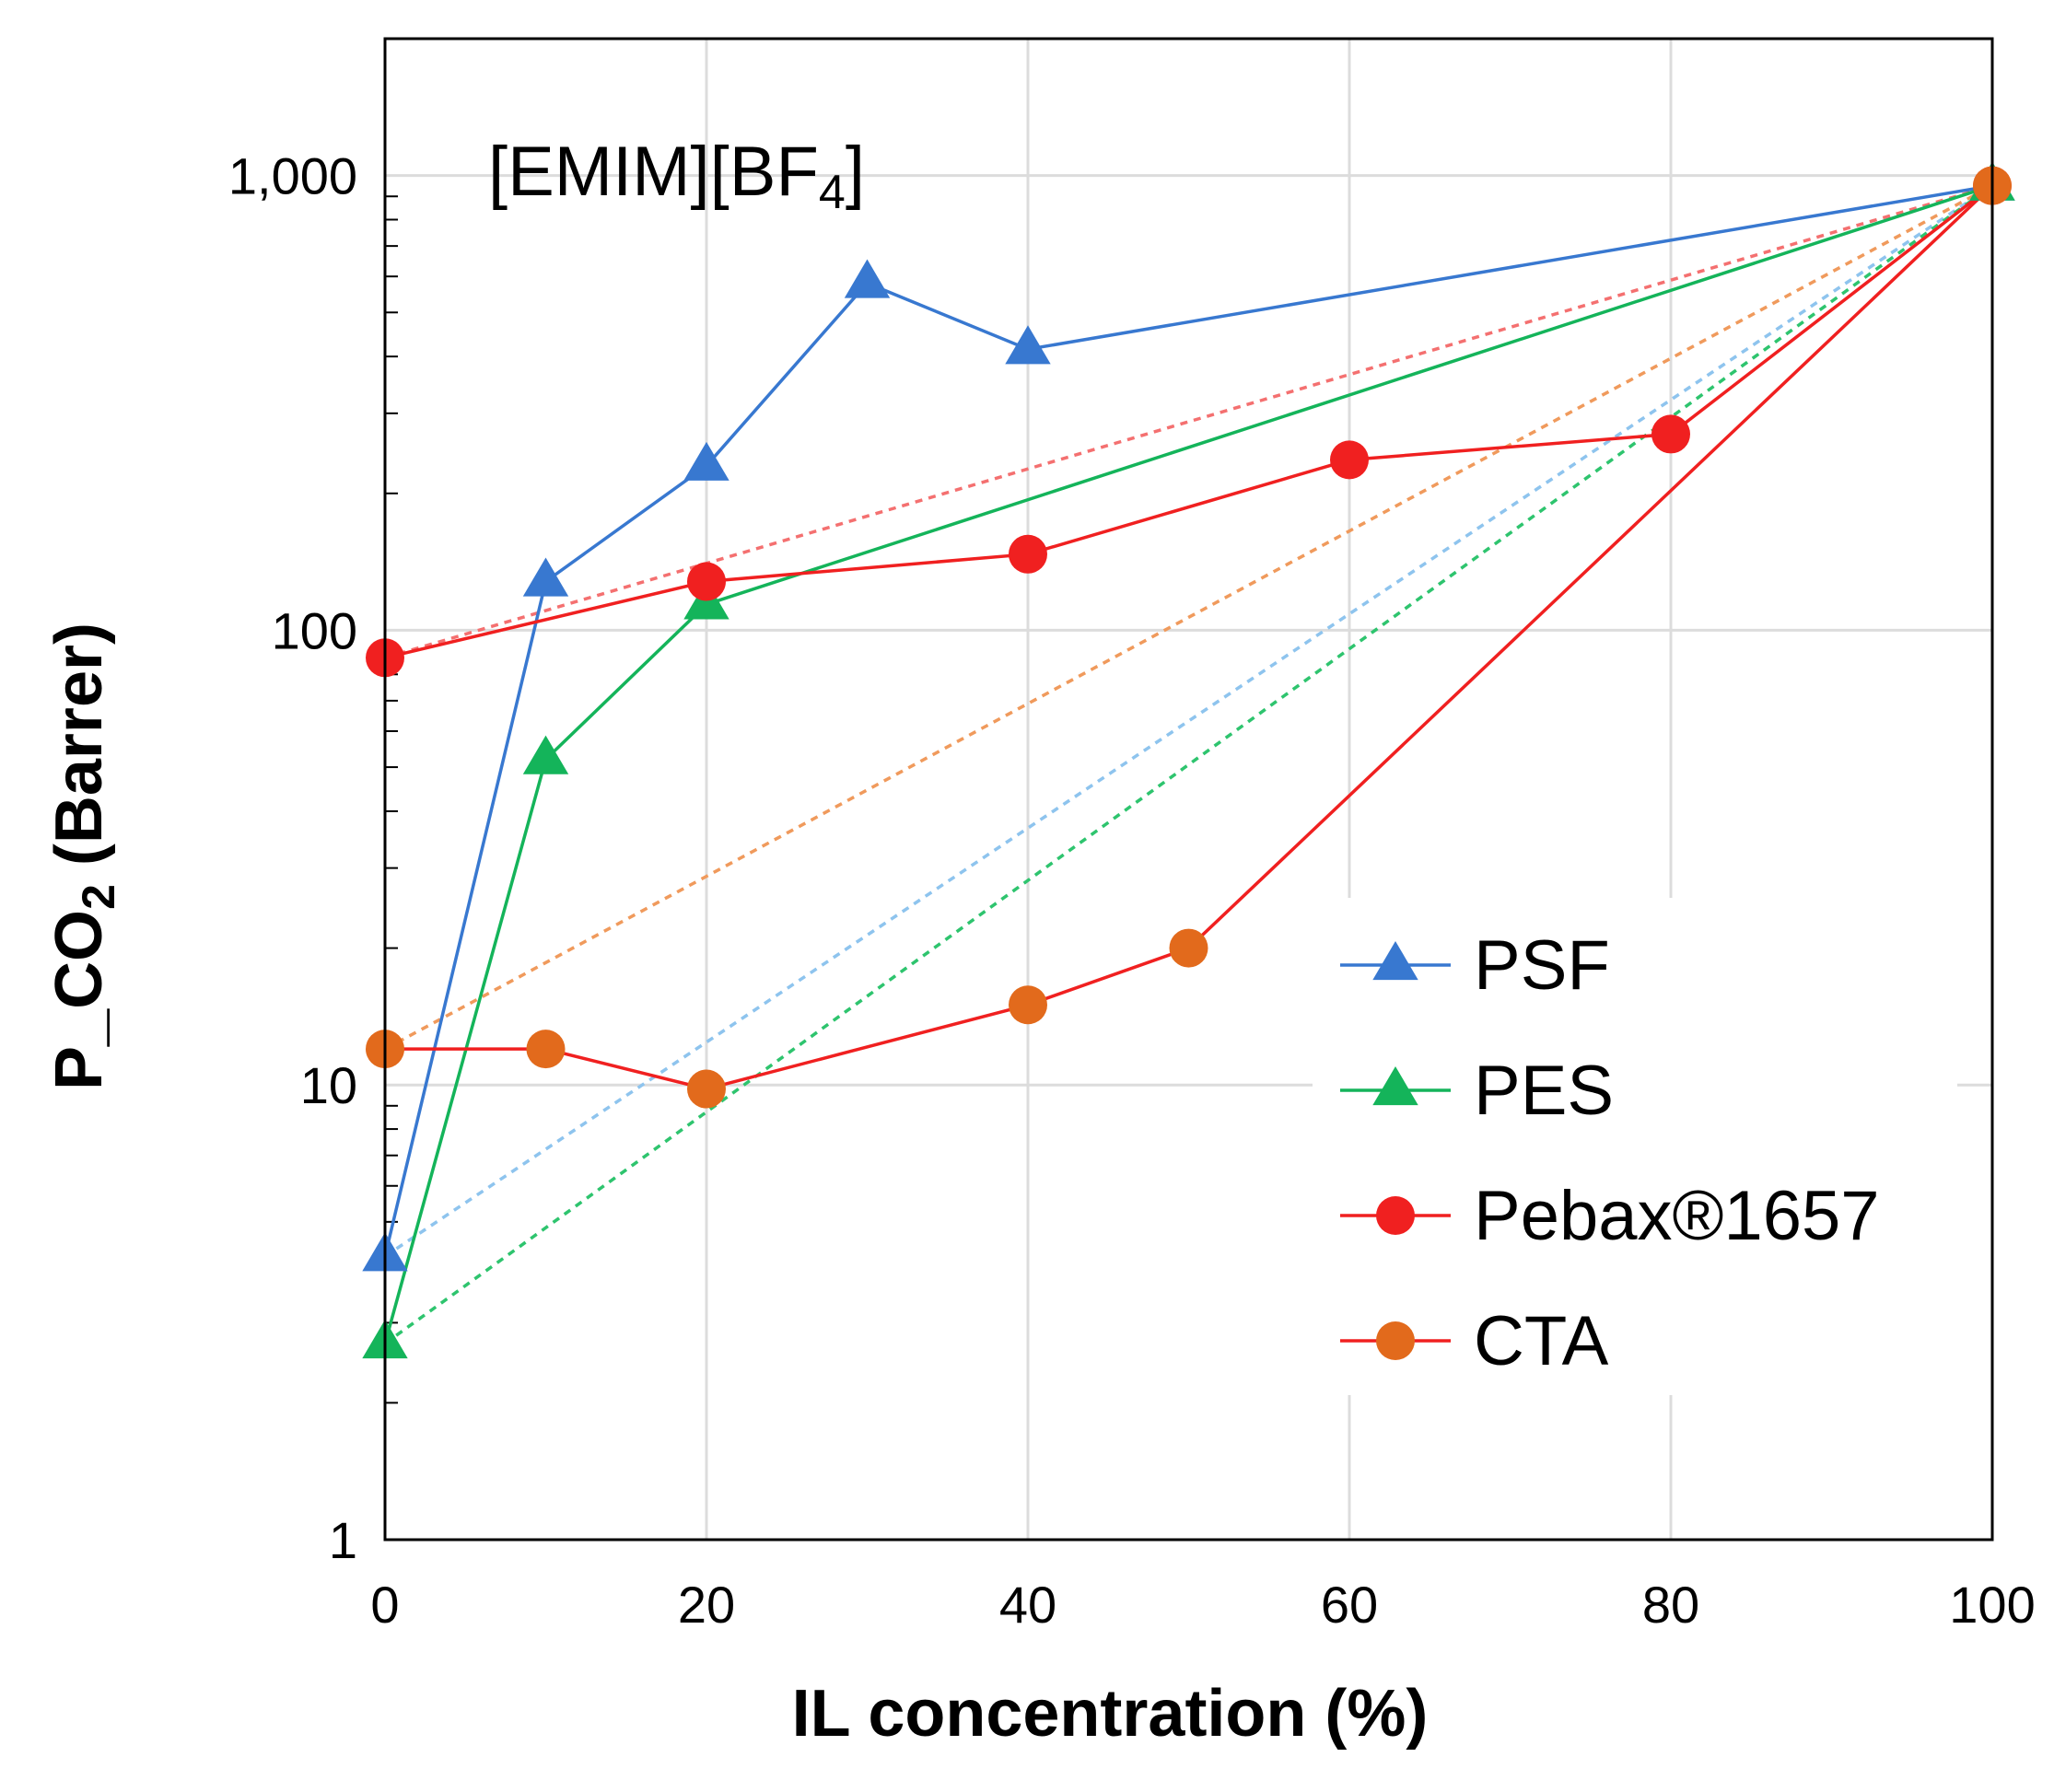 This screenshot has width=2054, height=1792. I want to click on annotation-label: [EMIM][BF4], so click(676, 176).